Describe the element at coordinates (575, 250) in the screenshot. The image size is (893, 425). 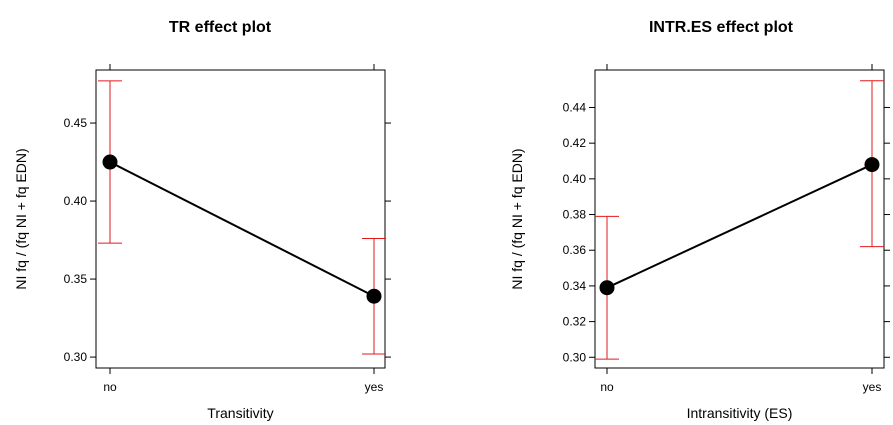
I see `y-tick-label: 0.36` at that location.